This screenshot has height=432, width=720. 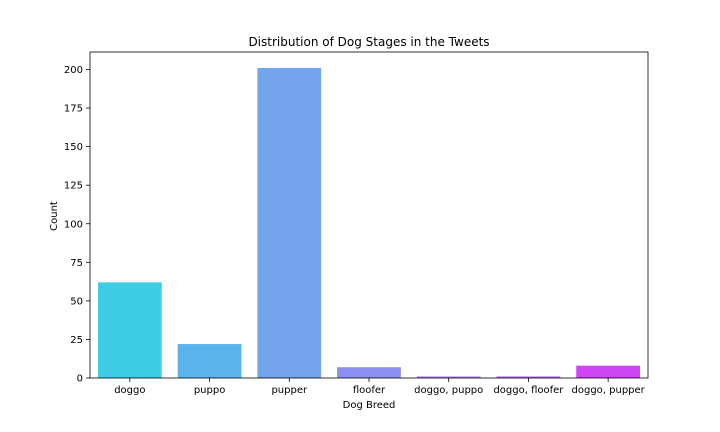 I want to click on x-tick-label: doggo, pupper, so click(x=609, y=390).